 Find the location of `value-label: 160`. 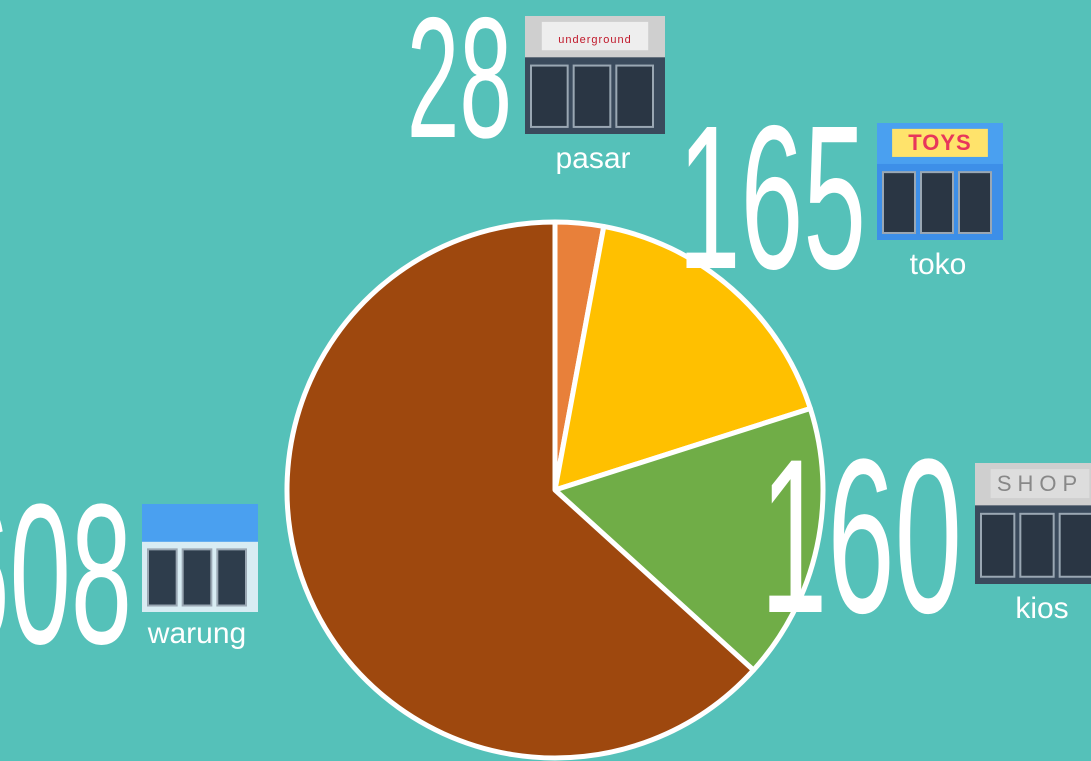

value-label: 160 is located at coordinates (861, 535).